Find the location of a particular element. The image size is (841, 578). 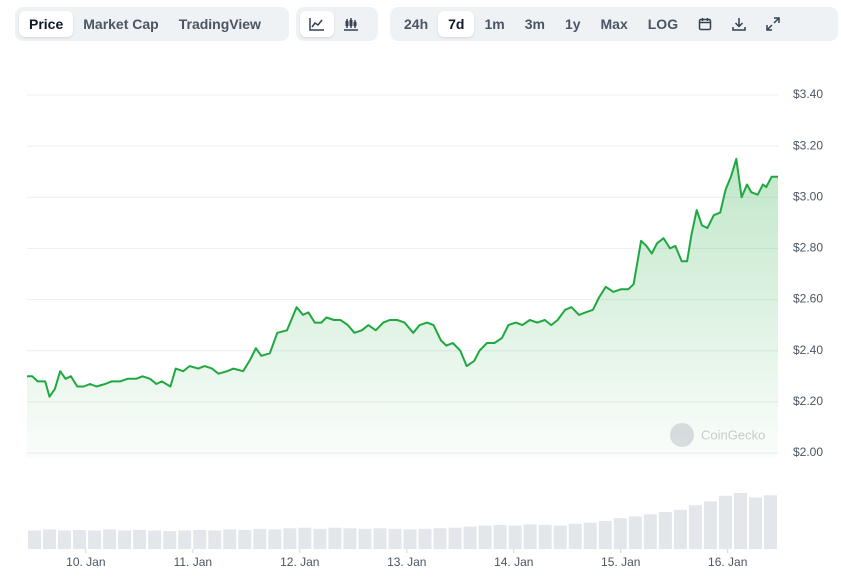

fullscreen-button is located at coordinates (773, 24).